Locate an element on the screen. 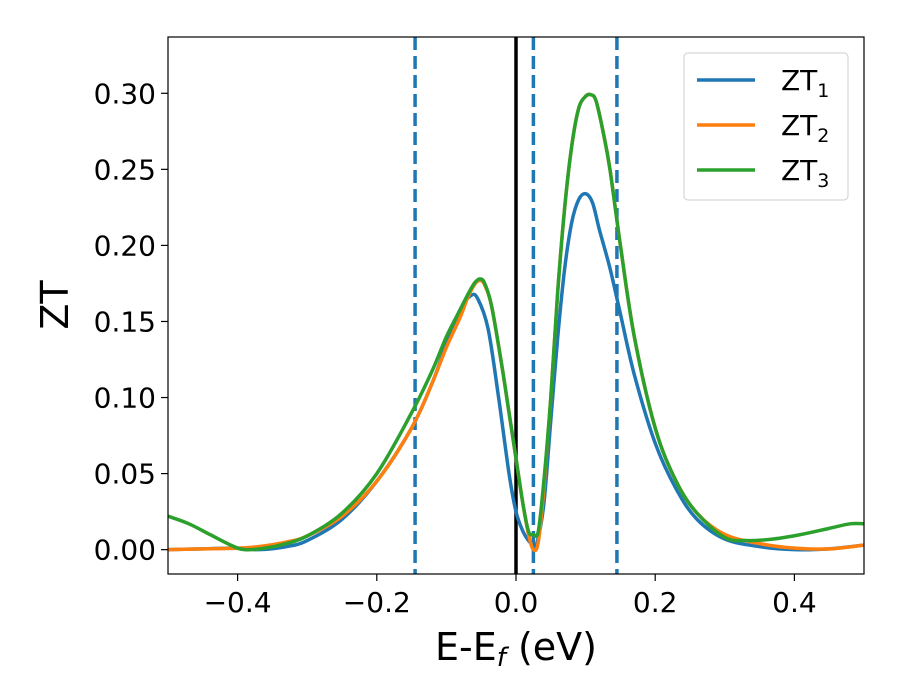 The image size is (900, 700). x-axis: −0.4 −0.2 0.0 0.2 0.4 is located at coordinates (510, 596).